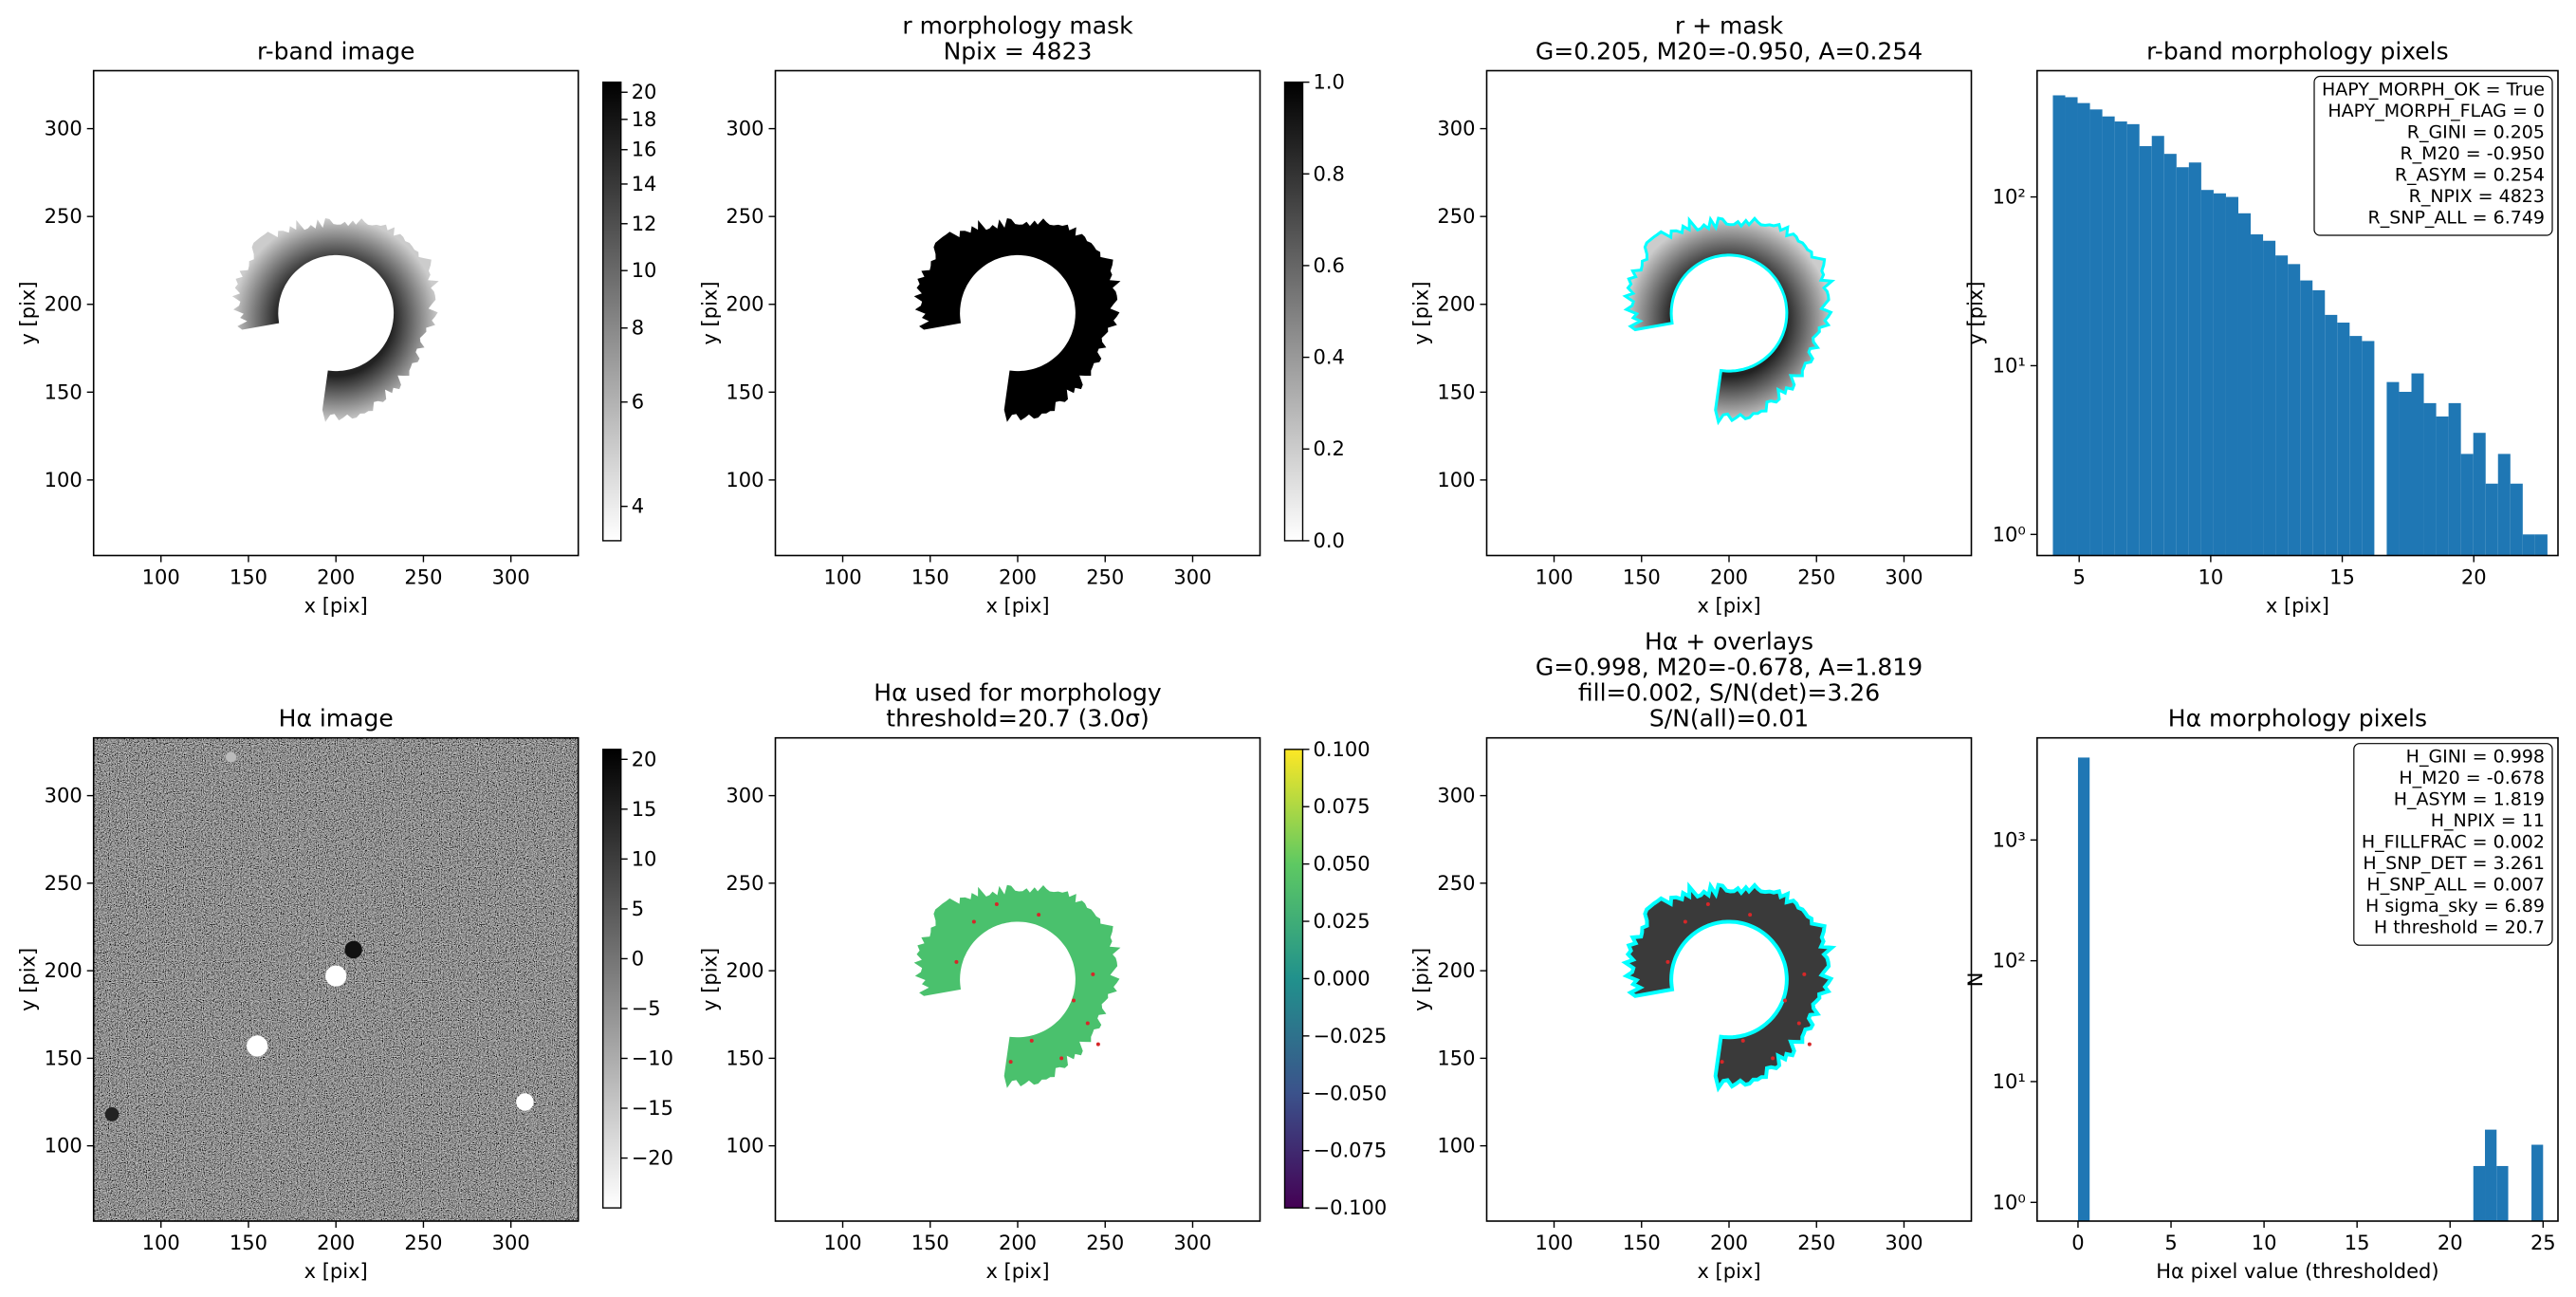 The height and width of the screenshot is (1297, 2576). What do you see at coordinates (1018, 693) in the screenshot?
I see `panel-title: Hα used for morphology` at bounding box center [1018, 693].